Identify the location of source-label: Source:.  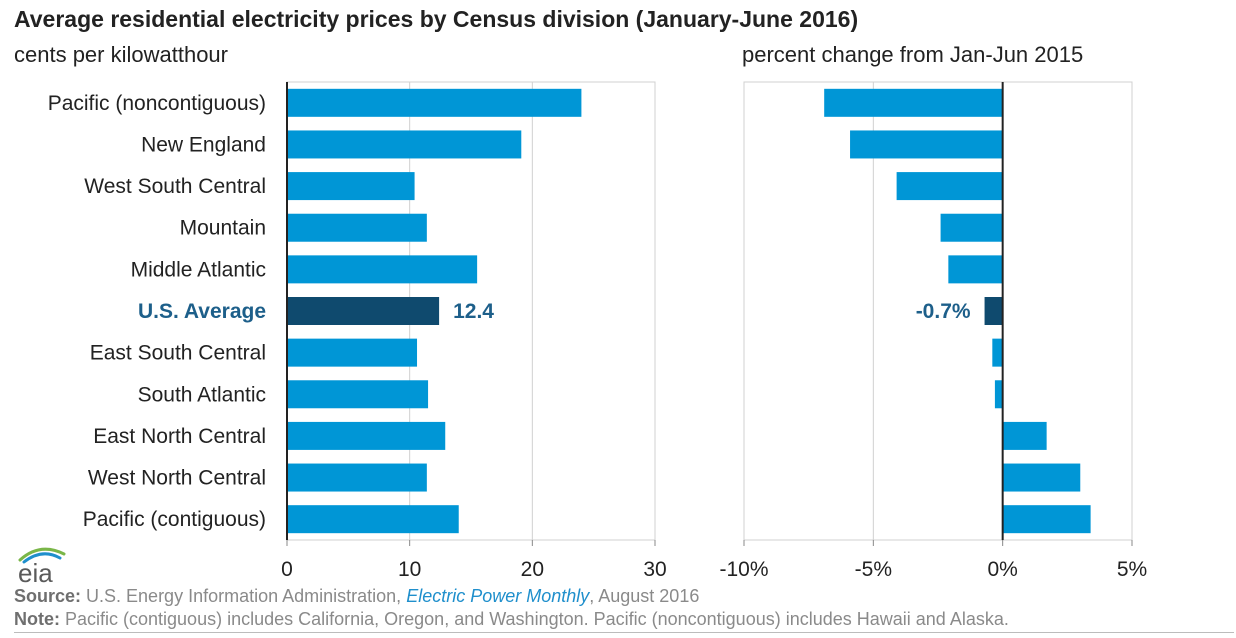
(48, 596).